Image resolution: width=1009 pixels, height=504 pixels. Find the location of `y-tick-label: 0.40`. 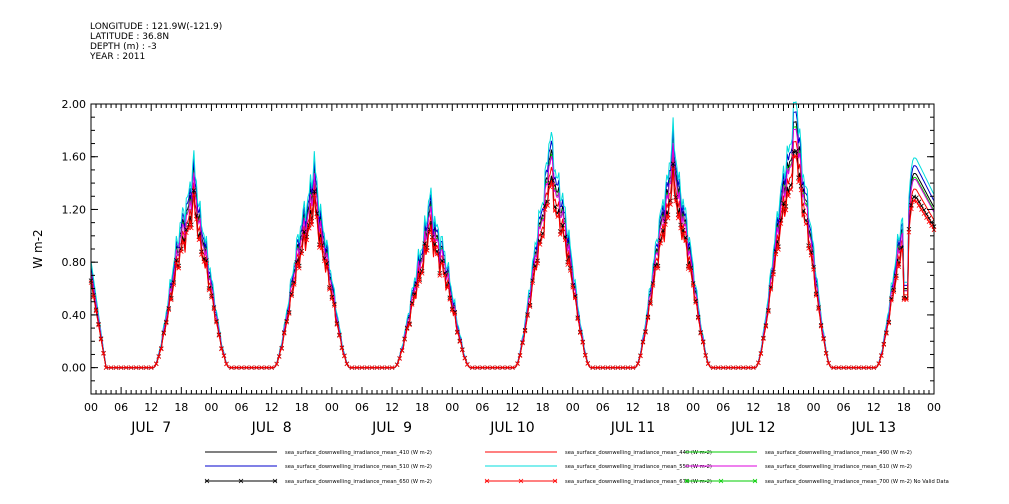

y-tick-label: 0.40 is located at coordinates (74, 315).